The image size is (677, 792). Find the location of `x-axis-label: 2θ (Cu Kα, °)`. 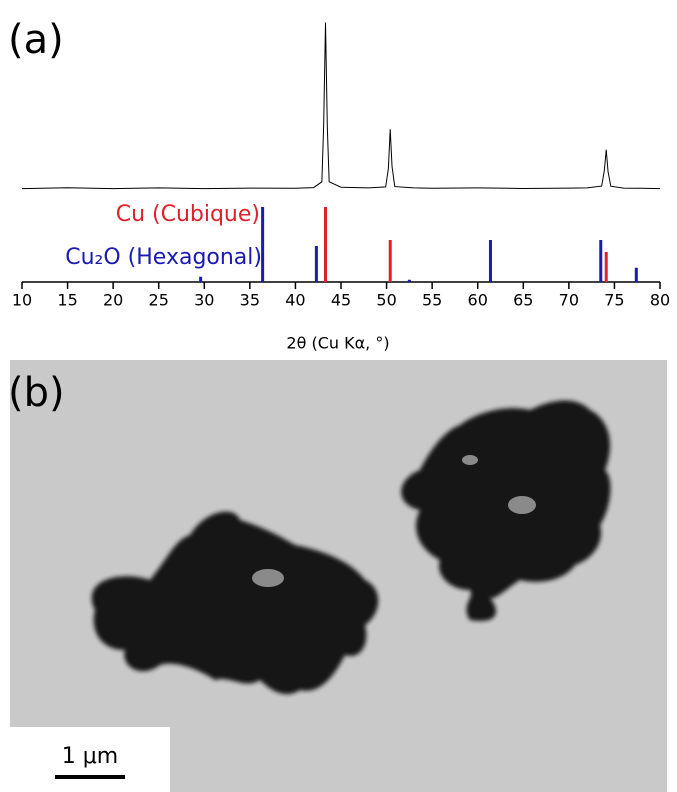

x-axis-label: 2θ (Cu Kα, °) is located at coordinates (337, 343).